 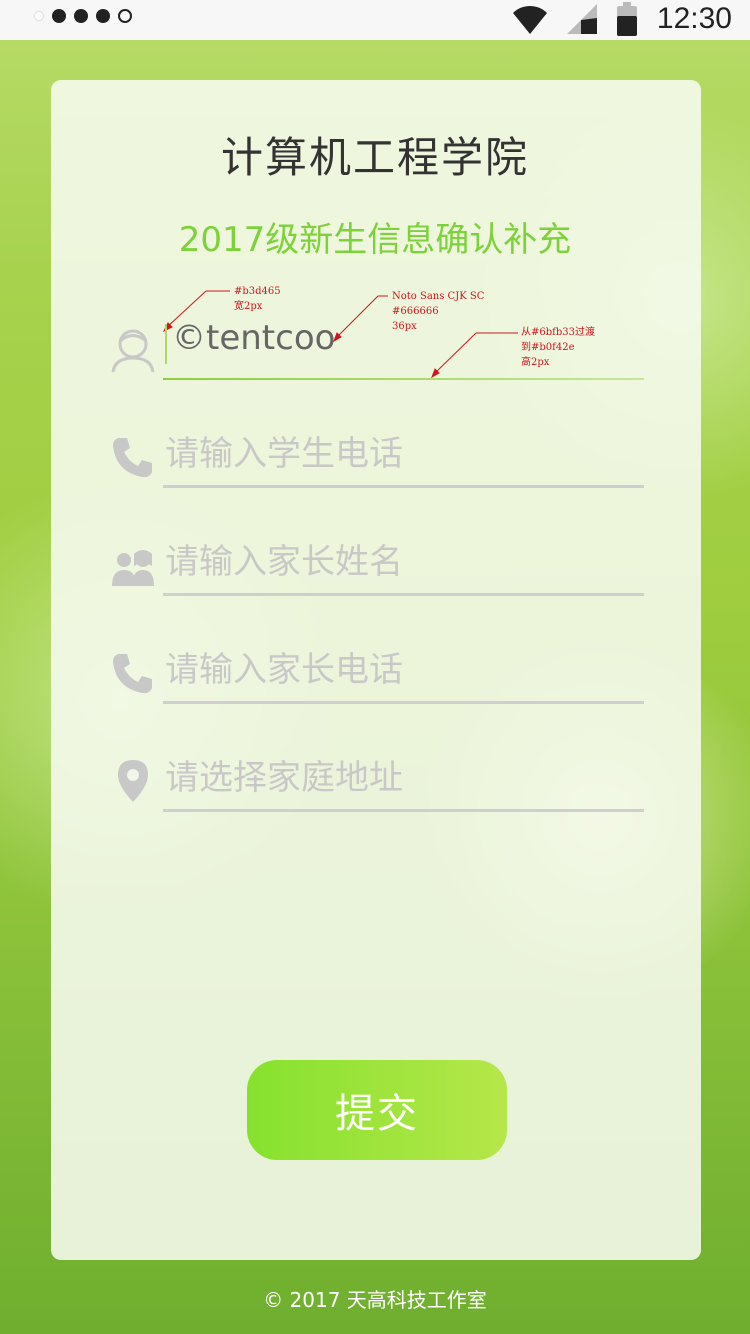 I want to click on carrier-signal-dots, so click(x=83, y=16).